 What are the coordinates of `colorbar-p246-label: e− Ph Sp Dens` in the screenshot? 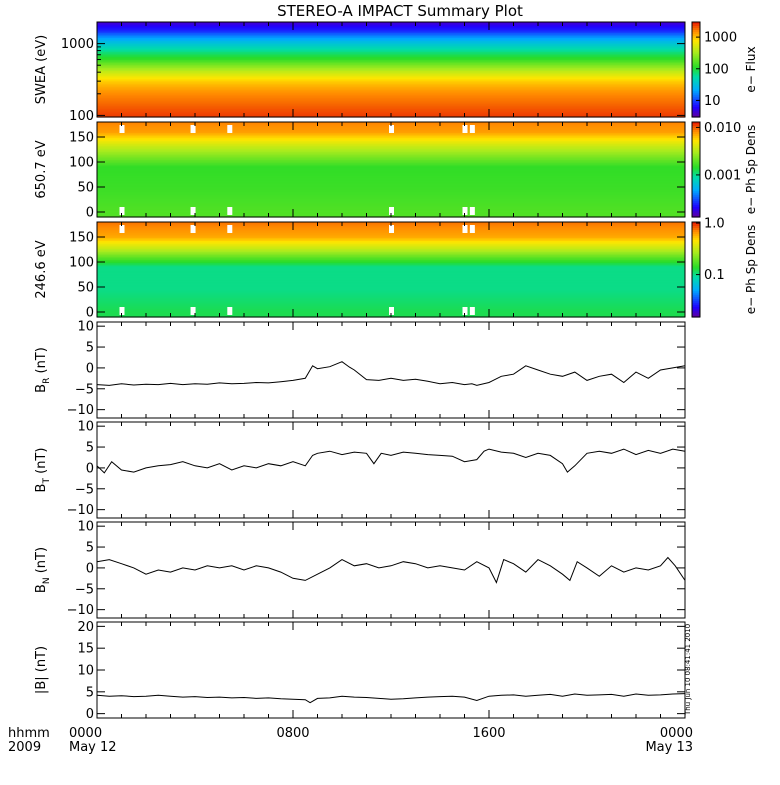 It's located at (751, 269).